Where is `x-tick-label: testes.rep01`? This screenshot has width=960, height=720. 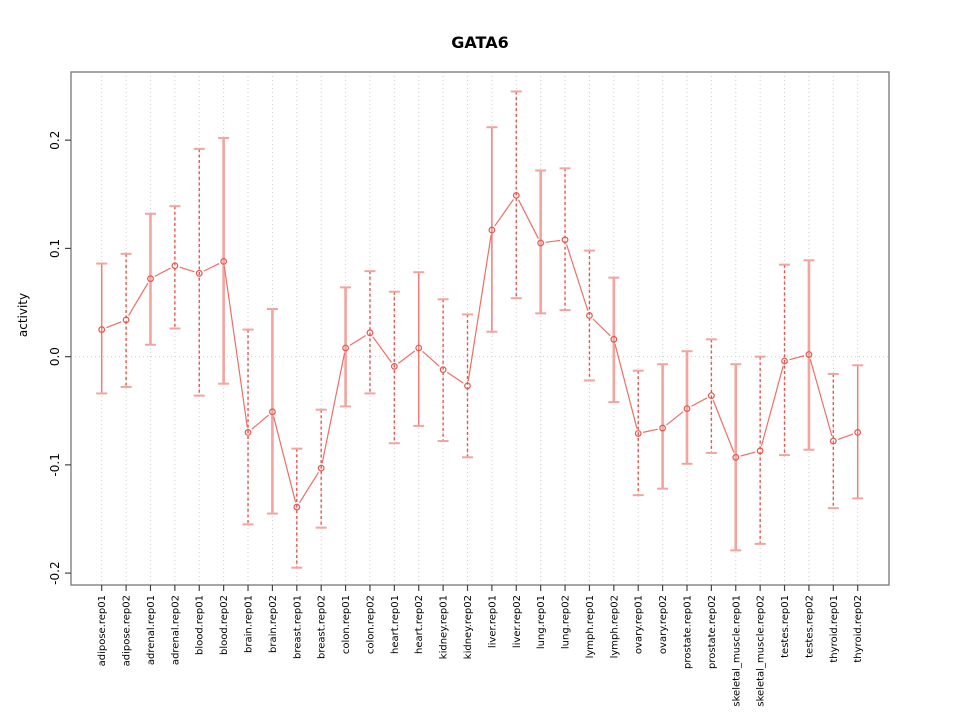
x-tick-label: testes.rep01 is located at coordinates (785, 626).